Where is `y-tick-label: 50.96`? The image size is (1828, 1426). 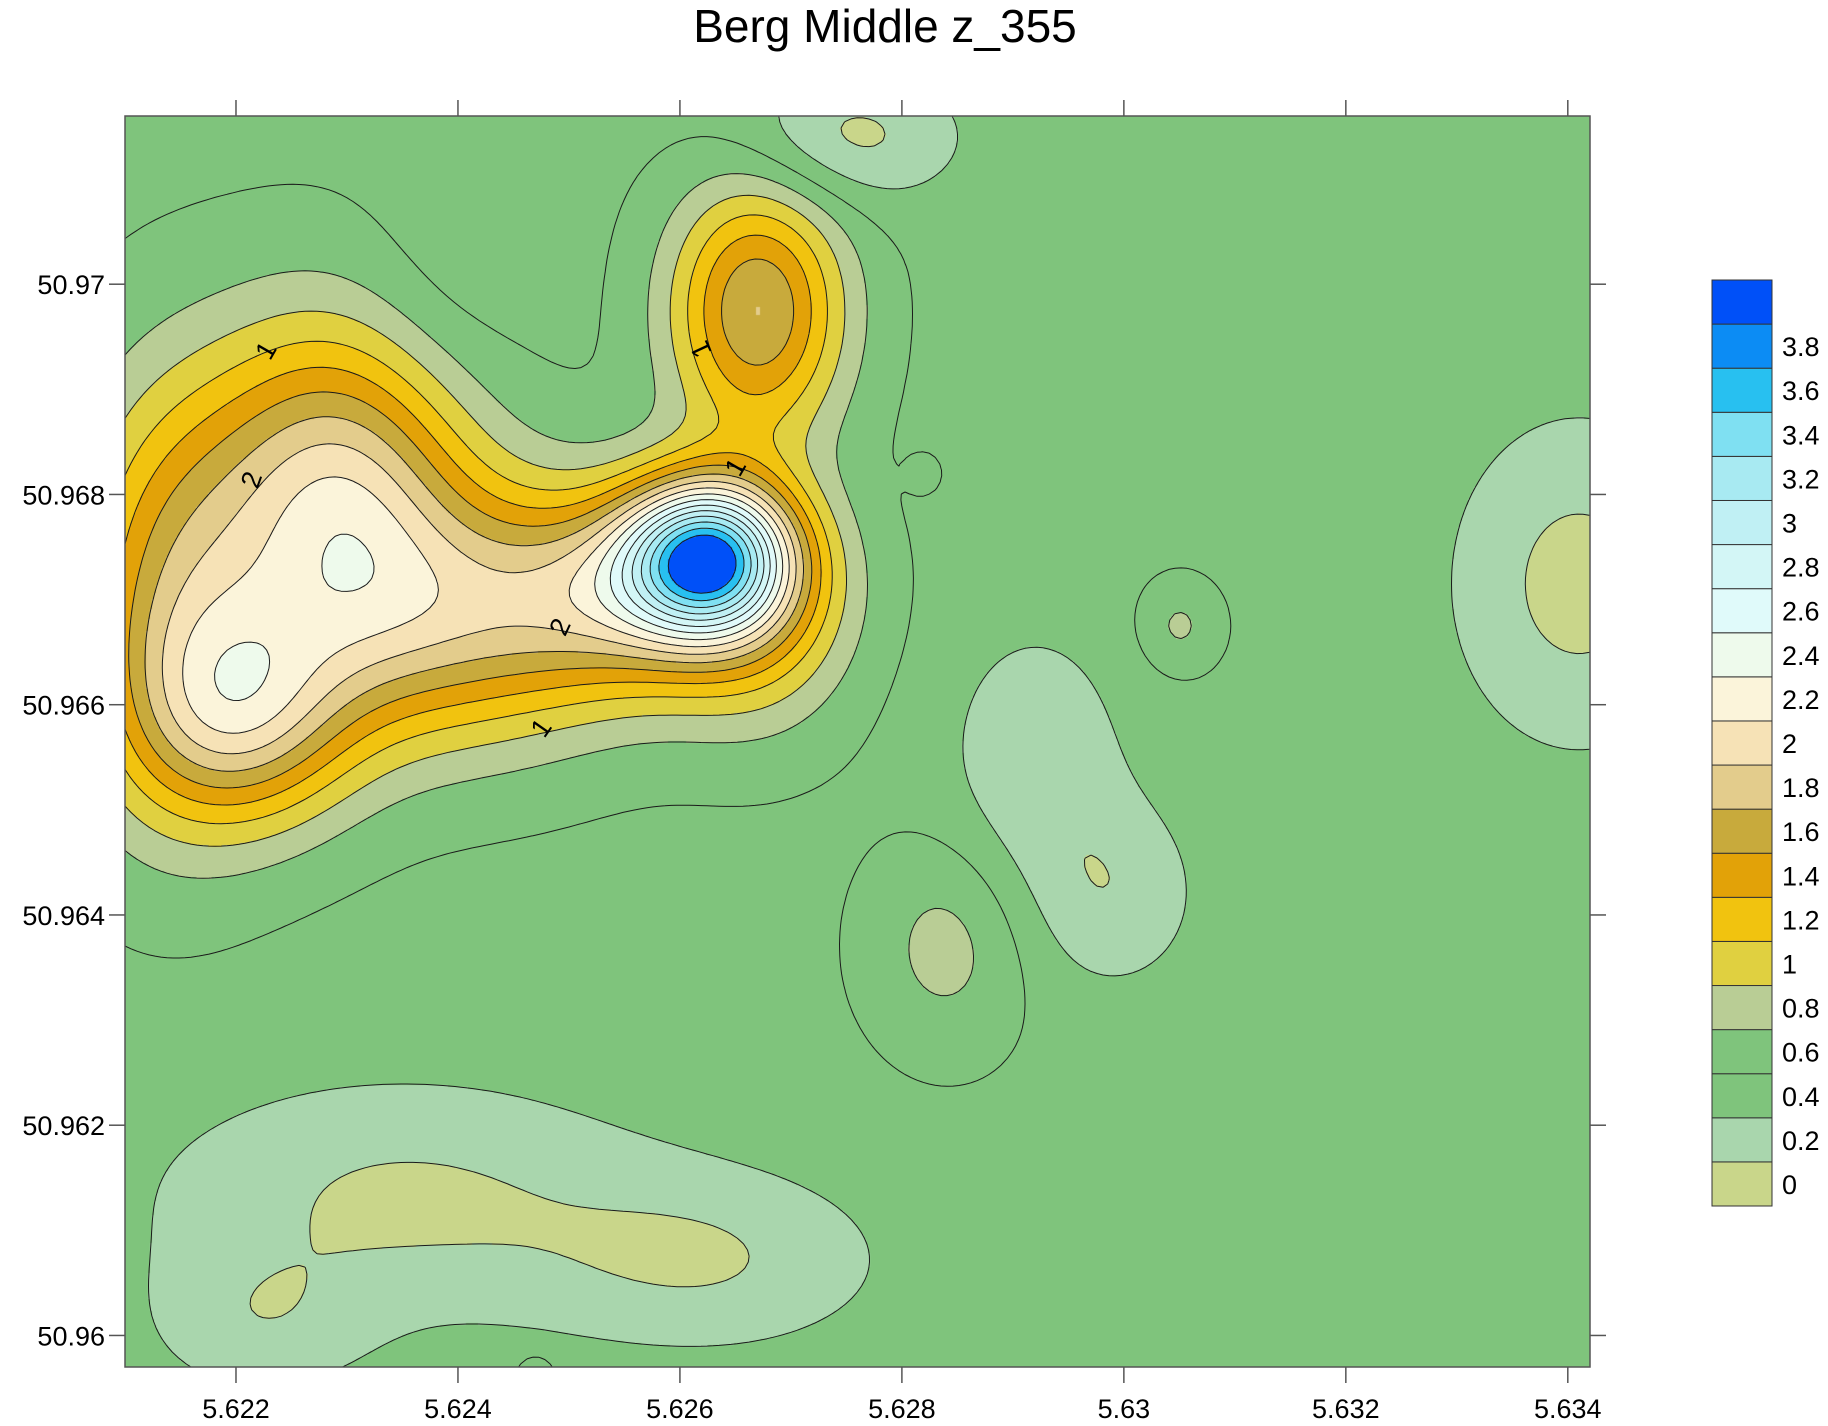 y-tick-label: 50.96 is located at coordinates (71, 1336).